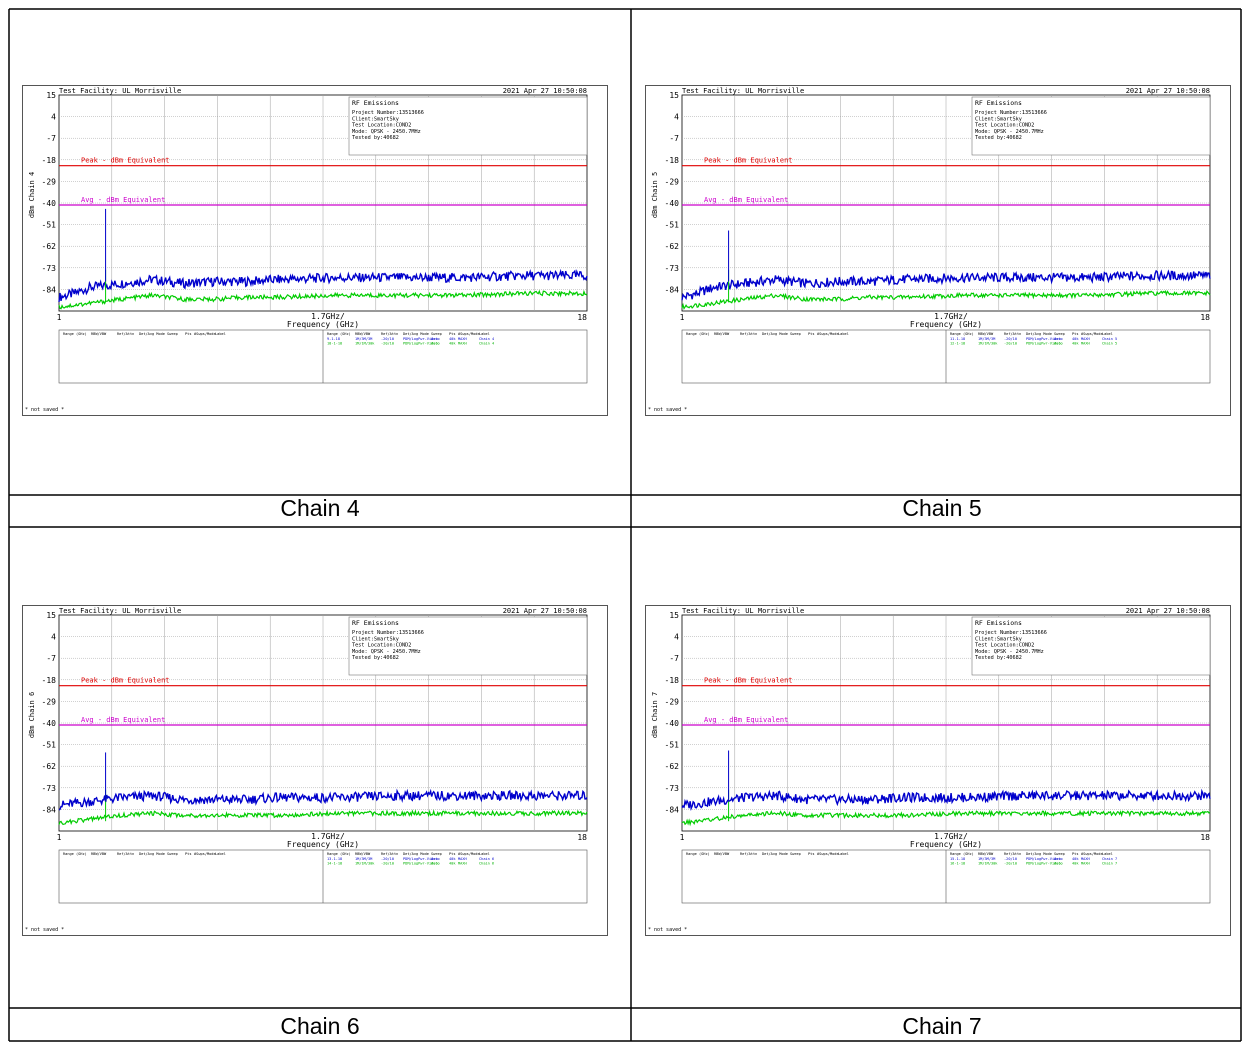  Describe the element at coordinates (486, 339) in the screenshot. I see `table-cell: Chain 4` at that location.